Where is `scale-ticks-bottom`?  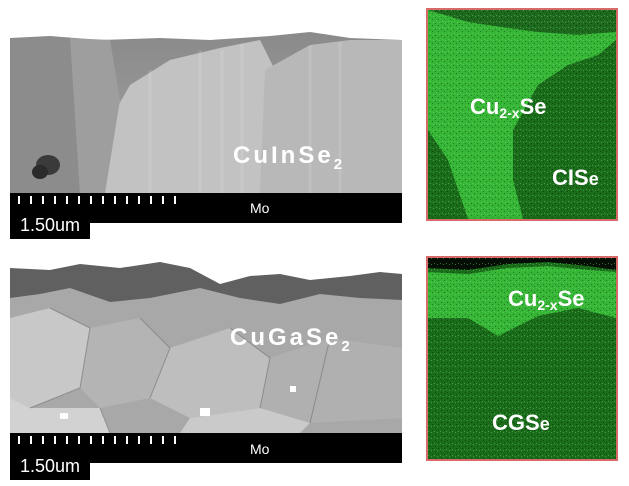
scale-ticks-bottom is located at coordinates (98, 440).